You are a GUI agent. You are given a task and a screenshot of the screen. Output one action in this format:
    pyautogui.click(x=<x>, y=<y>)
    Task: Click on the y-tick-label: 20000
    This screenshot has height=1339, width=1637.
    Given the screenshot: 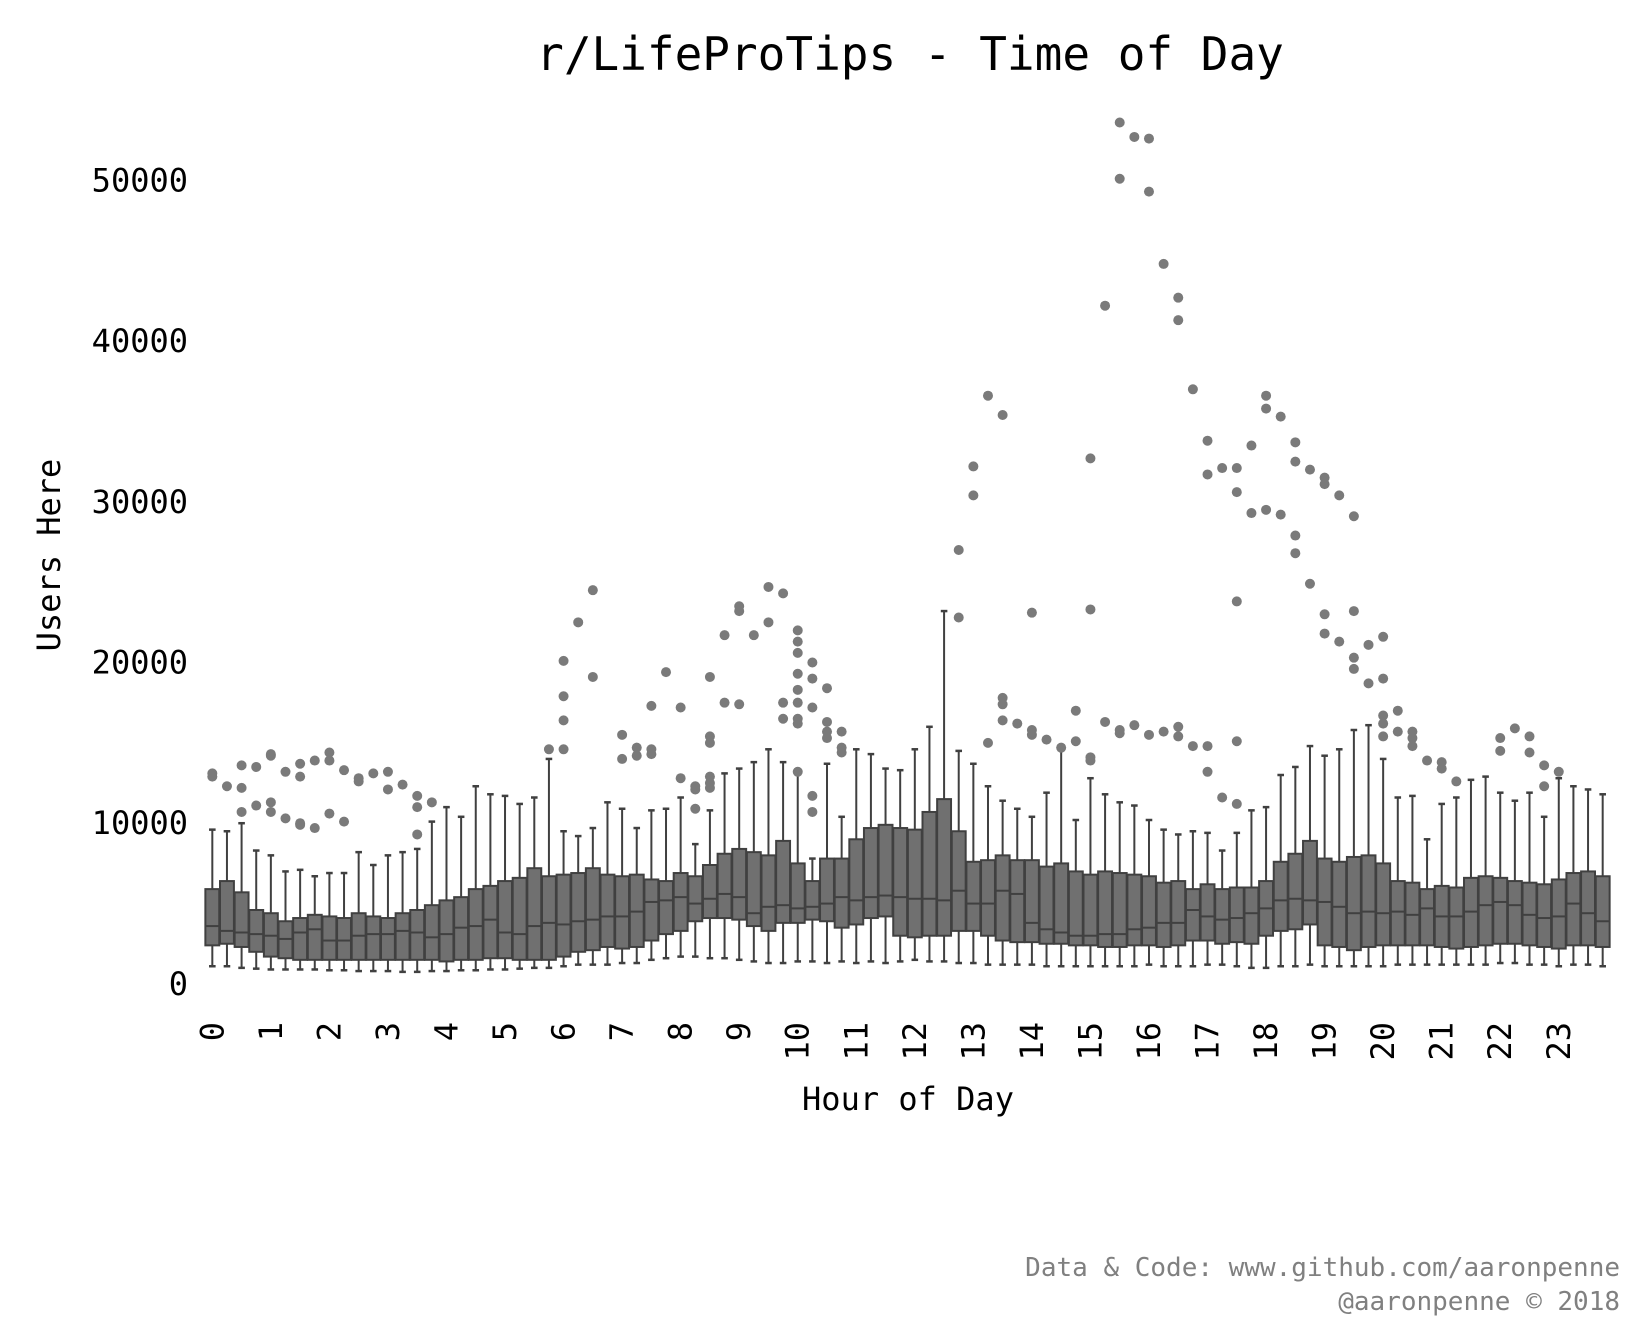 What is the action you would take?
    pyautogui.click(x=140, y=663)
    